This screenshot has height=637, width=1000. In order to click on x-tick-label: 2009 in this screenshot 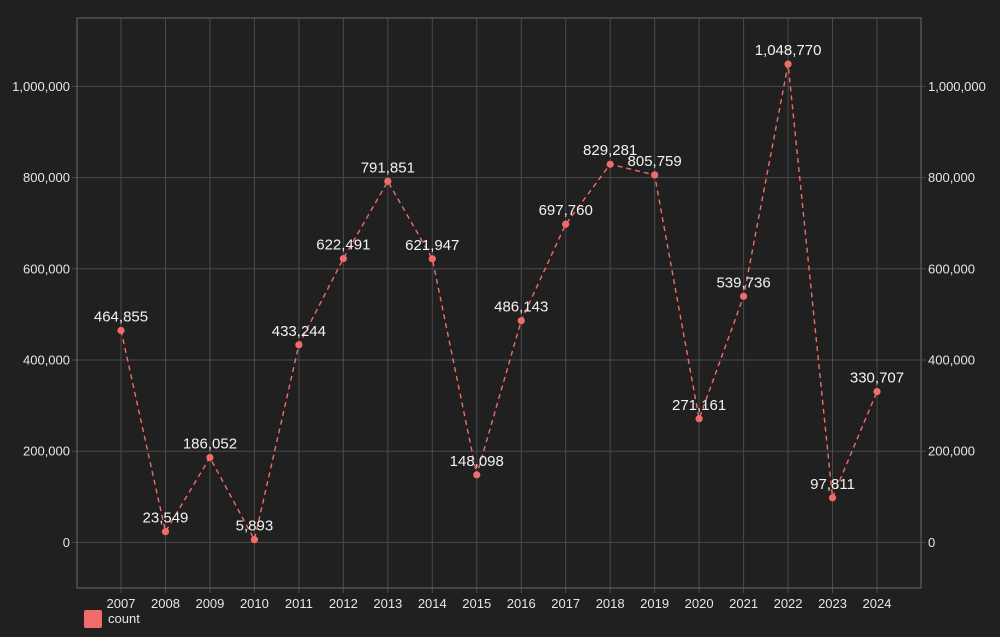, I will do `click(209, 603)`.